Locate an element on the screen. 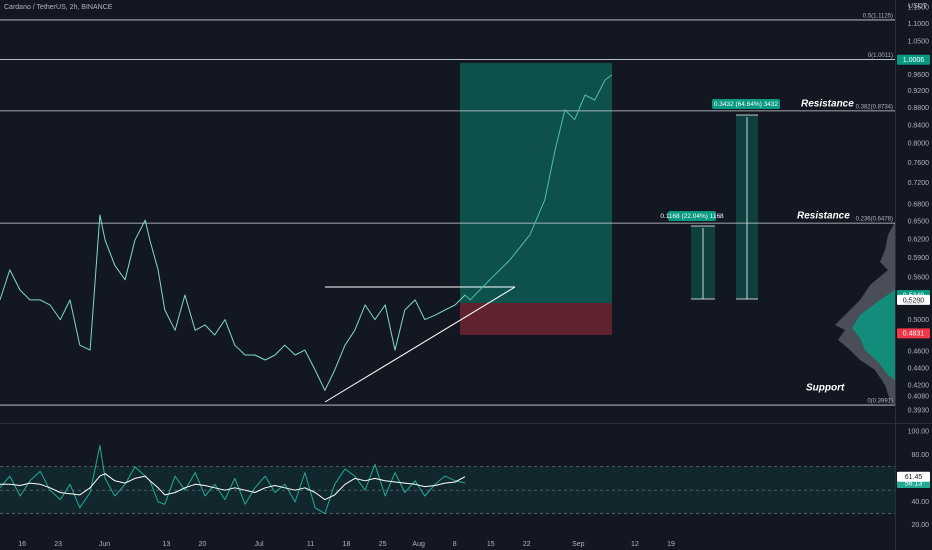 This screenshot has width=932, height=550. x-tick-label: 20 is located at coordinates (202, 544).